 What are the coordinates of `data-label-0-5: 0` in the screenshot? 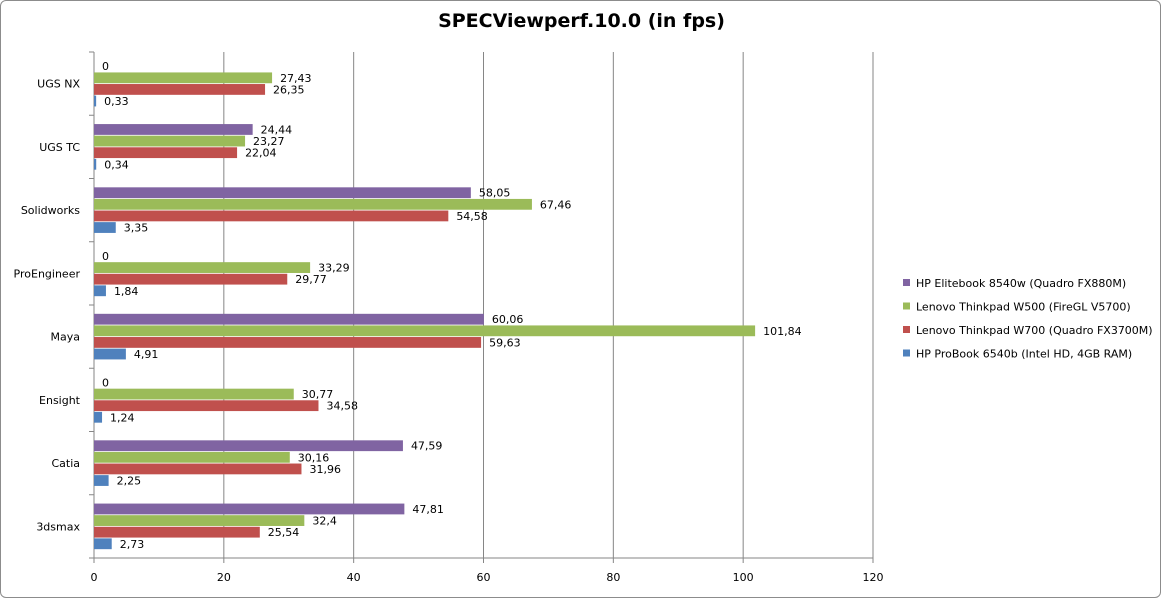 It's located at (105, 382).